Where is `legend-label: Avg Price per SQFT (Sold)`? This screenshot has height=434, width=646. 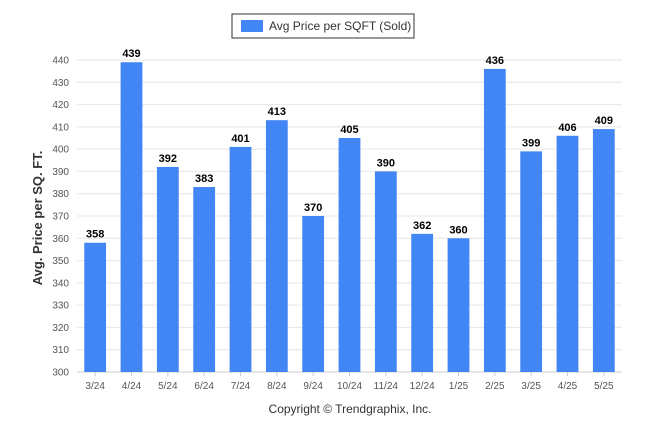
legend-label: Avg Price per SQFT (Sold) is located at coordinates (340, 26).